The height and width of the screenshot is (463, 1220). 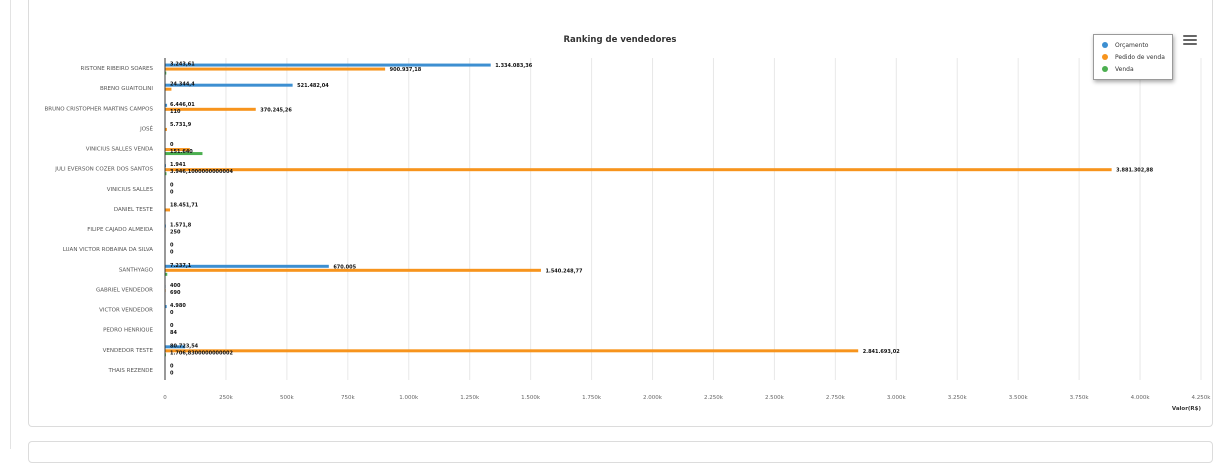 What do you see at coordinates (620, 40) in the screenshot?
I see `chart-title: Ranking de vendedores` at bounding box center [620, 40].